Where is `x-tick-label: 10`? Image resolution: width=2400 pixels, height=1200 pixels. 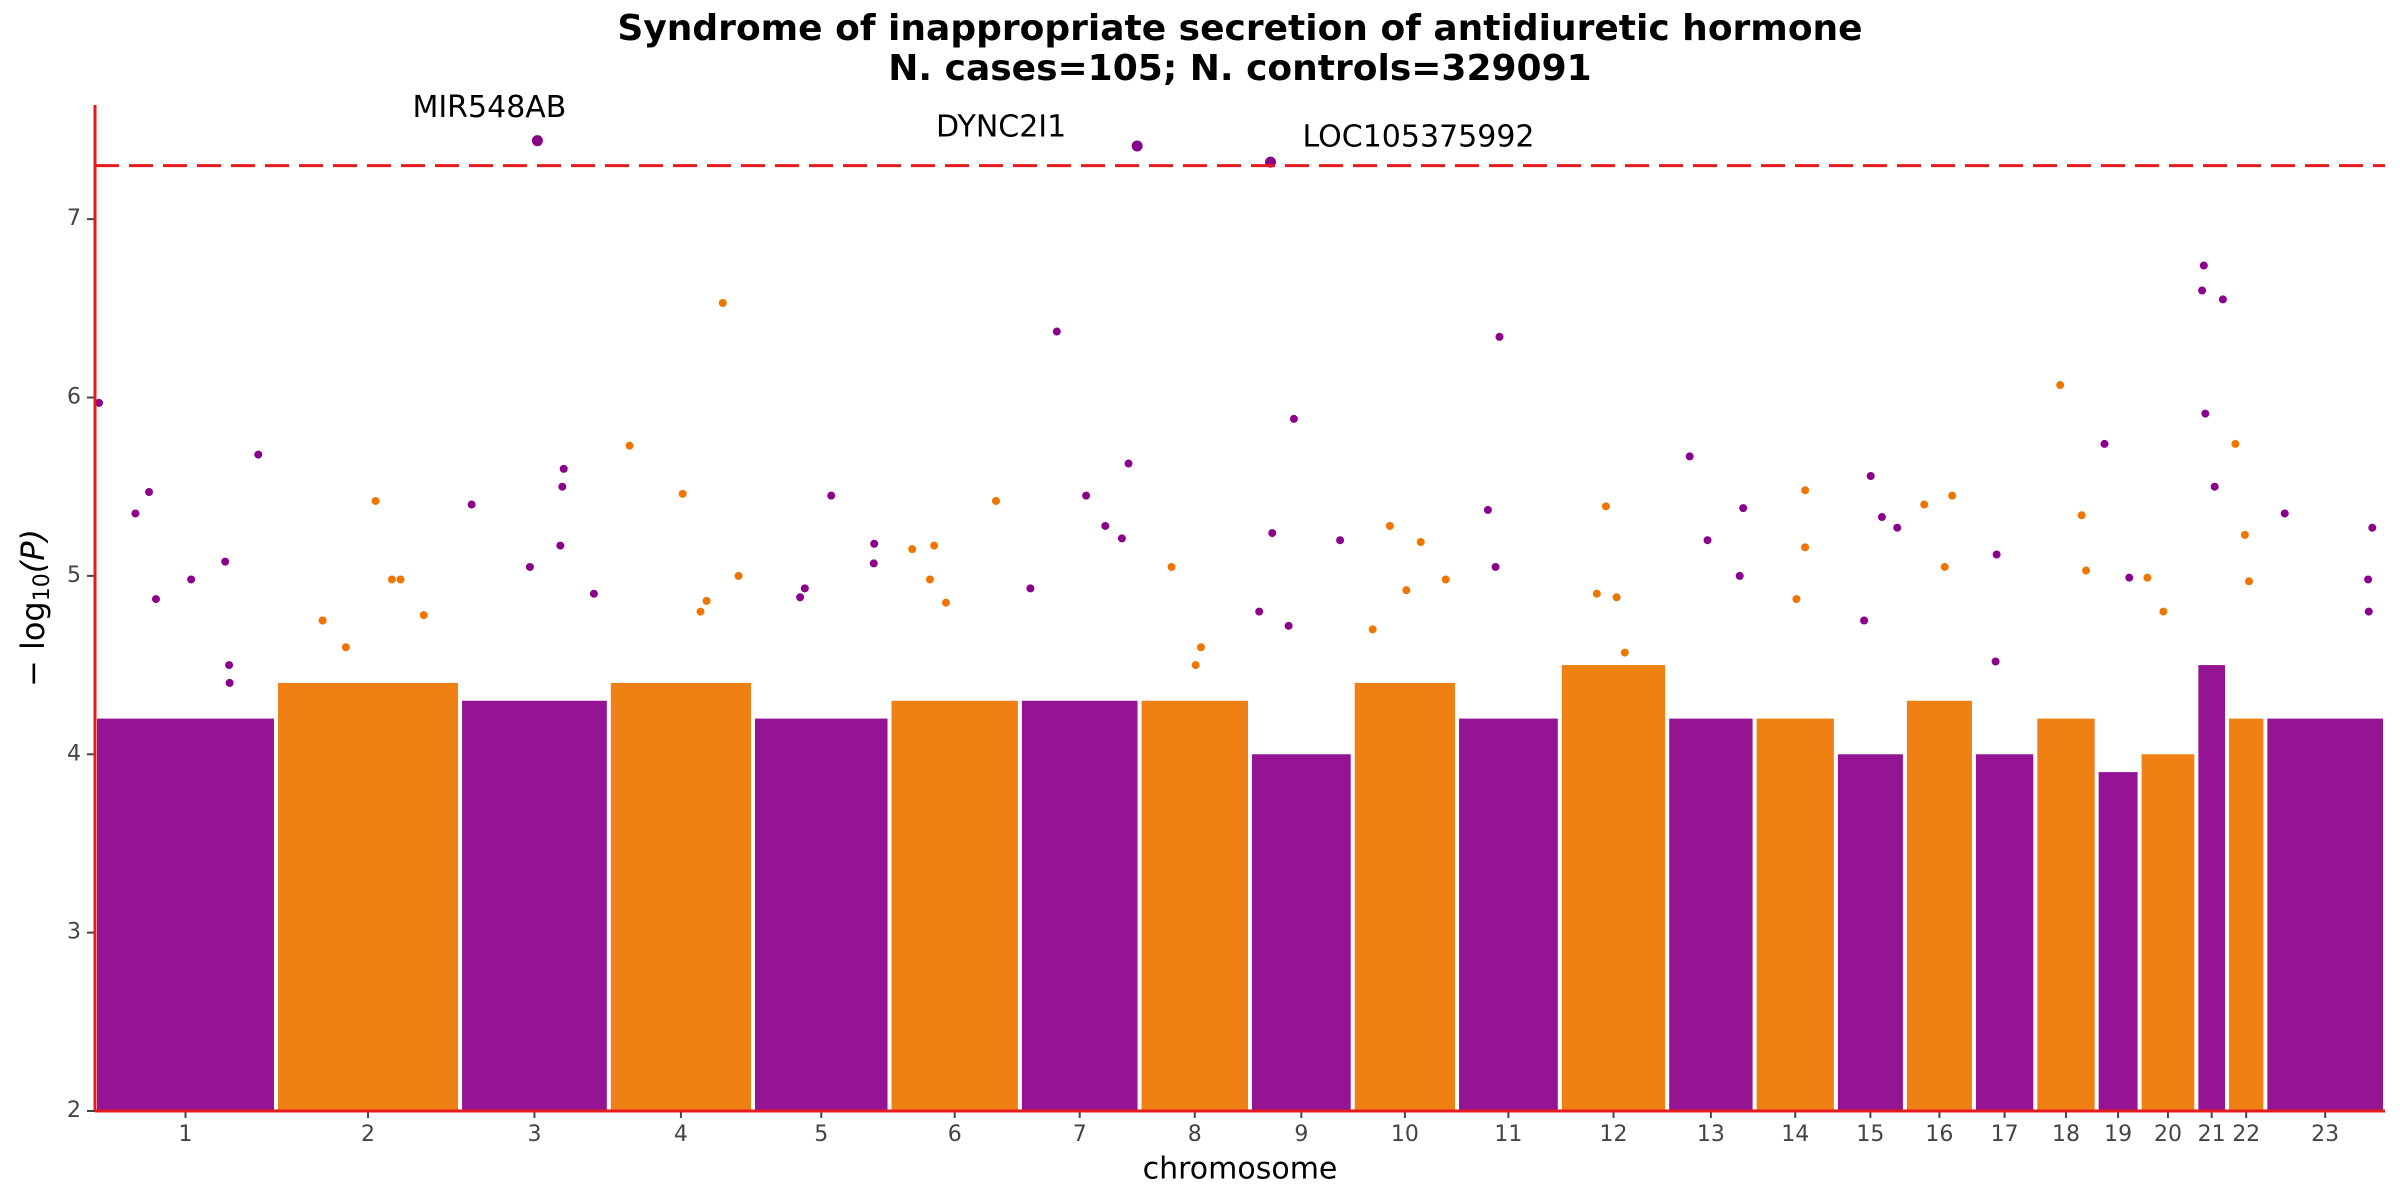 x-tick-label: 10 is located at coordinates (1405, 1134).